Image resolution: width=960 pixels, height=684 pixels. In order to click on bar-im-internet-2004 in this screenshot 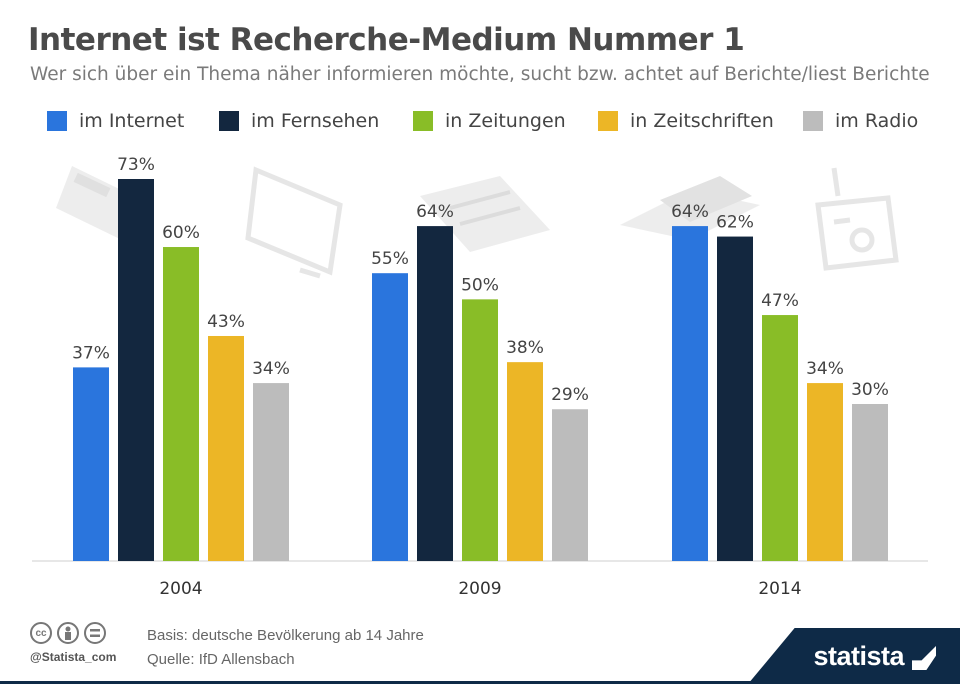, I will do `click(91, 464)`.